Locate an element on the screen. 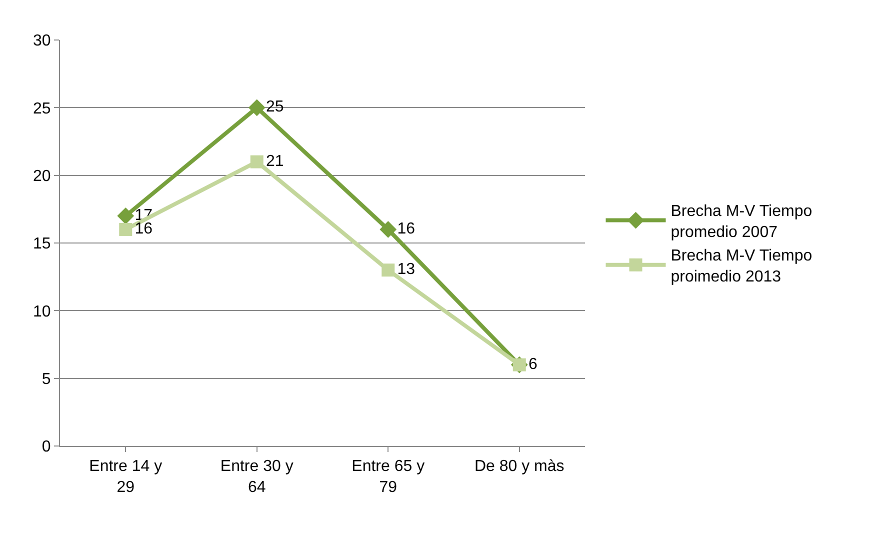 The image size is (885, 536). y-tick-label: 25 is located at coordinates (42, 109).